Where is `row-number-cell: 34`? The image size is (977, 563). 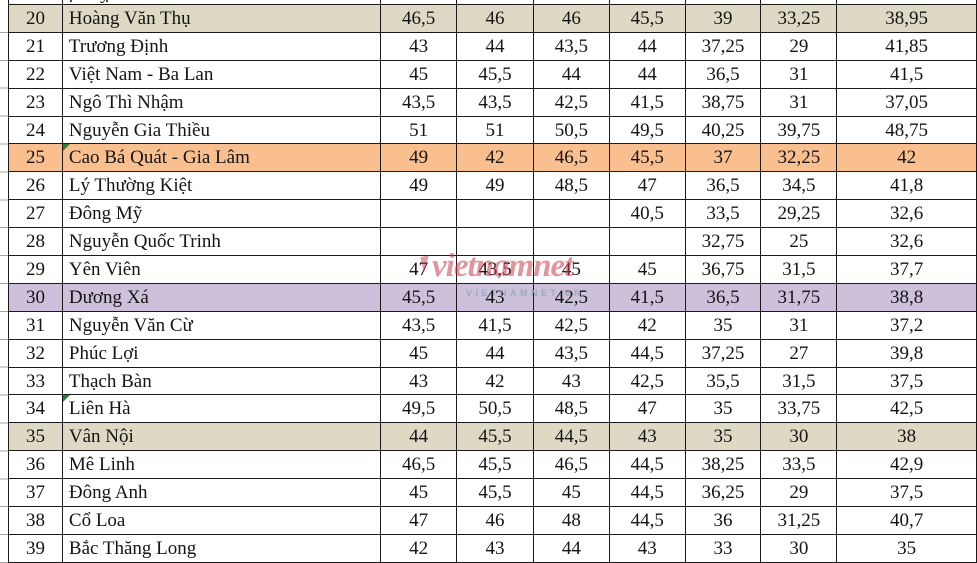
row-number-cell: 34 is located at coordinates (36, 409).